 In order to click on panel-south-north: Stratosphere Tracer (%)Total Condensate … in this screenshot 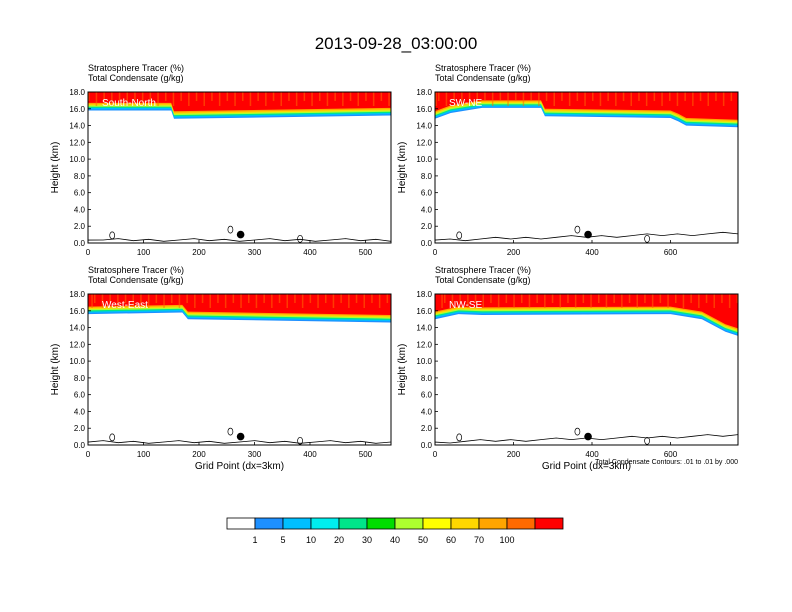, I will do `click(221, 160)`.